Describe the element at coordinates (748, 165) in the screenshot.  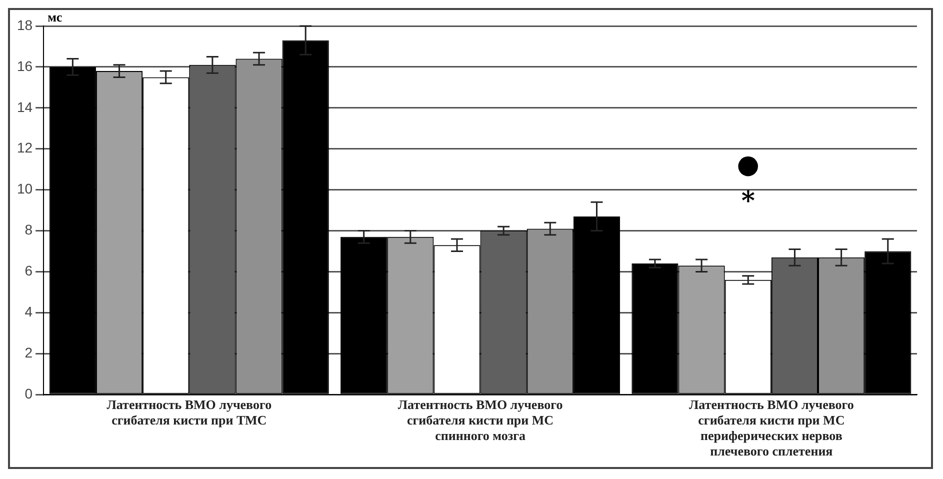
I see `annotation: ●` at that location.